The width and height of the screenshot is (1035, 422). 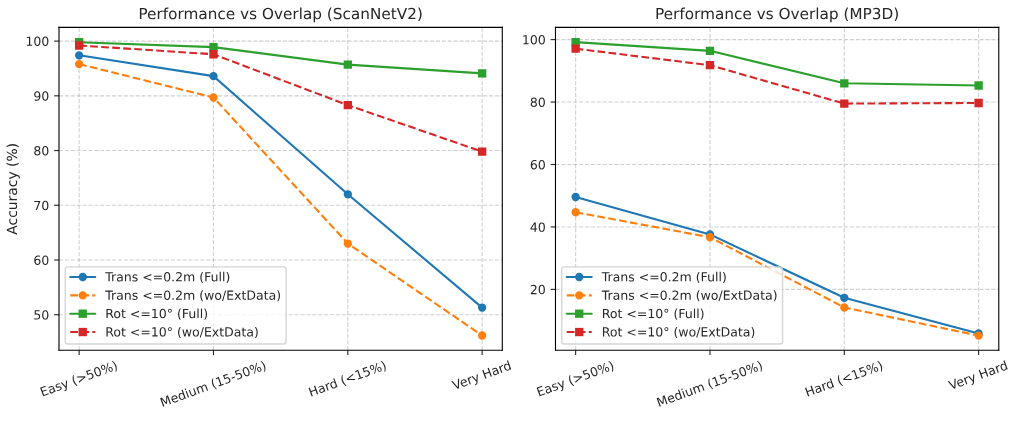 What do you see at coordinates (41, 315) in the screenshot?
I see `y-tick-label: 50` at bounding box center [41, 315].